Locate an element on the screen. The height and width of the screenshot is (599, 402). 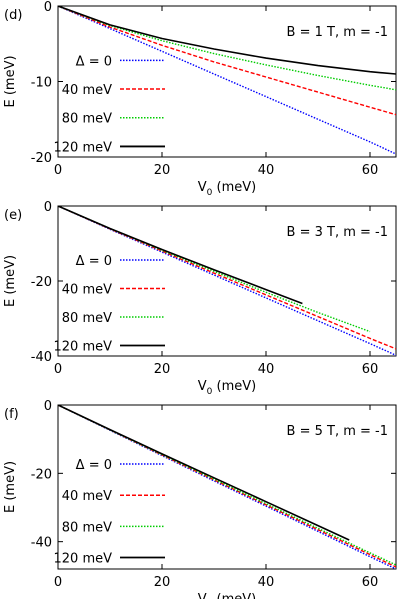
panel-label: (e) is located at coordinates (13, 215).